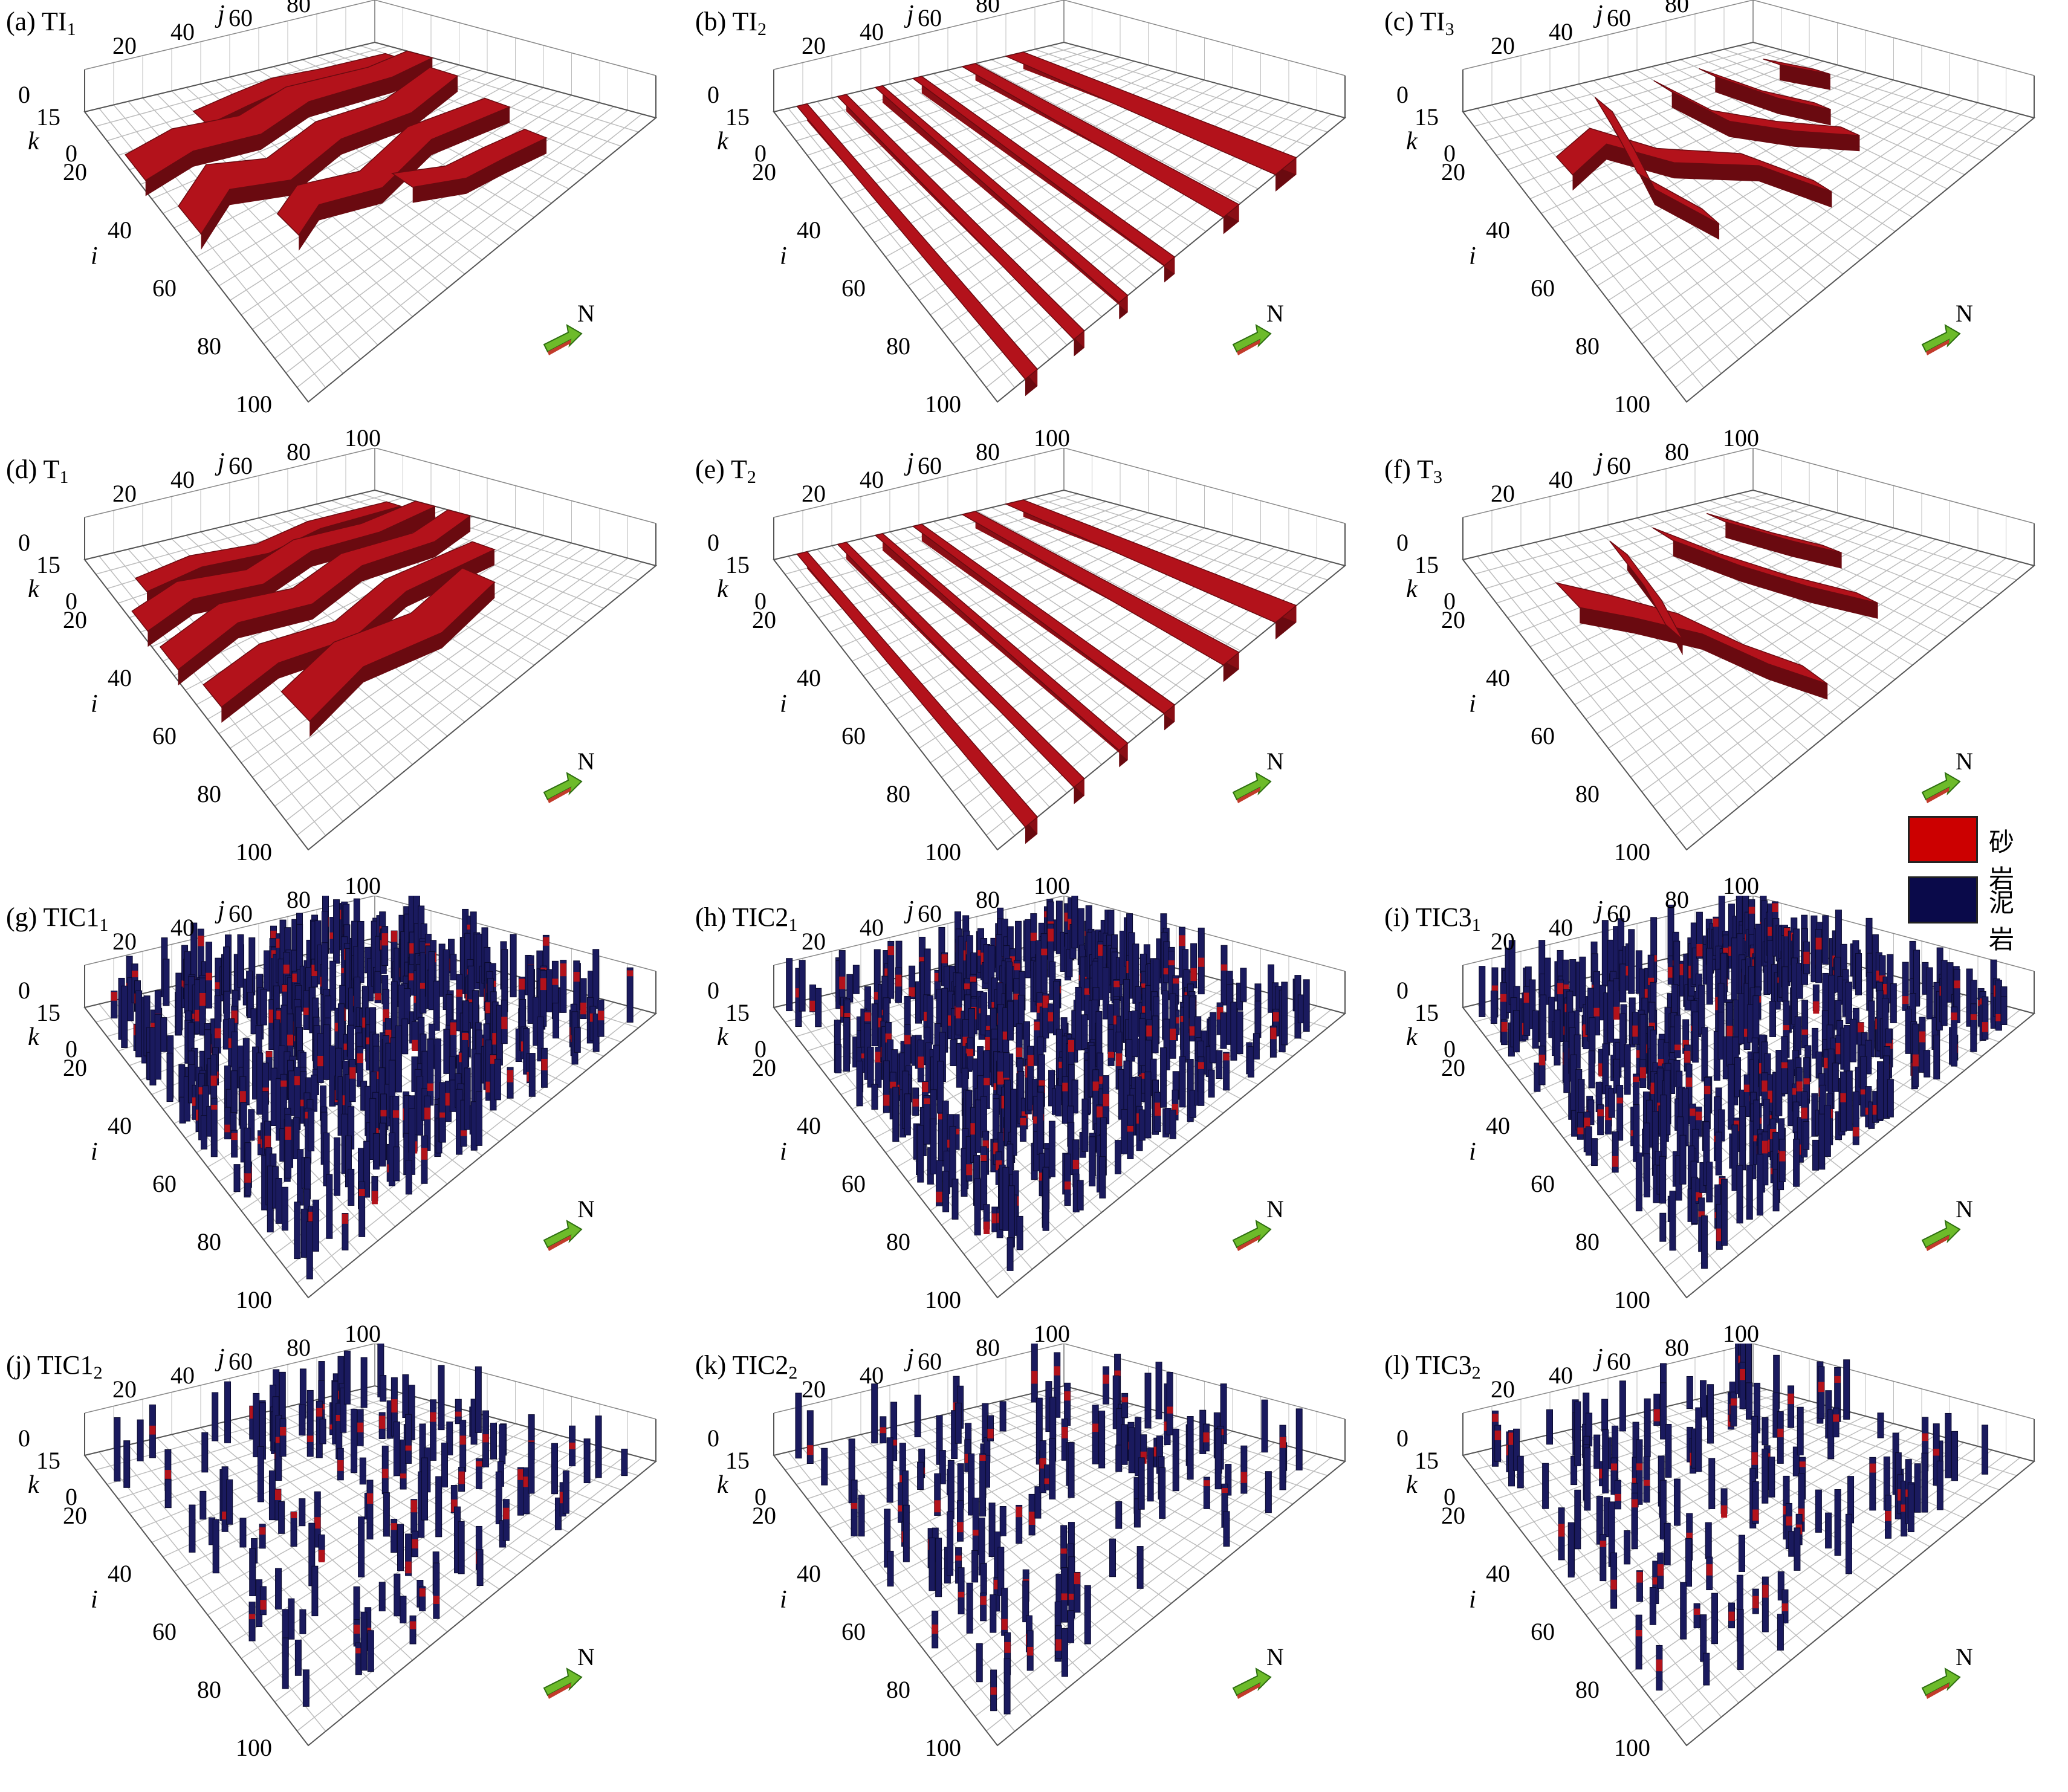  Describe the element at coordinates (1561, 1375) in the screenshot. I see `j-tick: 40` at that location.